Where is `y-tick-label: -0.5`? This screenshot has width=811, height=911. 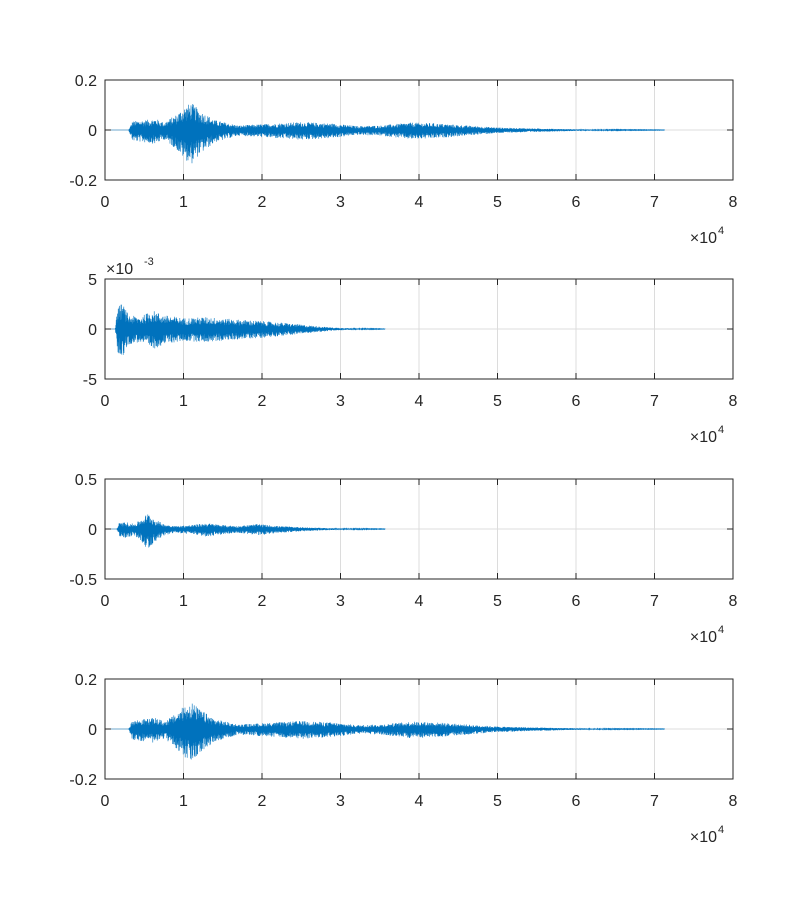 y-tick-label: -0.5 is located at coordinates (83, 580).